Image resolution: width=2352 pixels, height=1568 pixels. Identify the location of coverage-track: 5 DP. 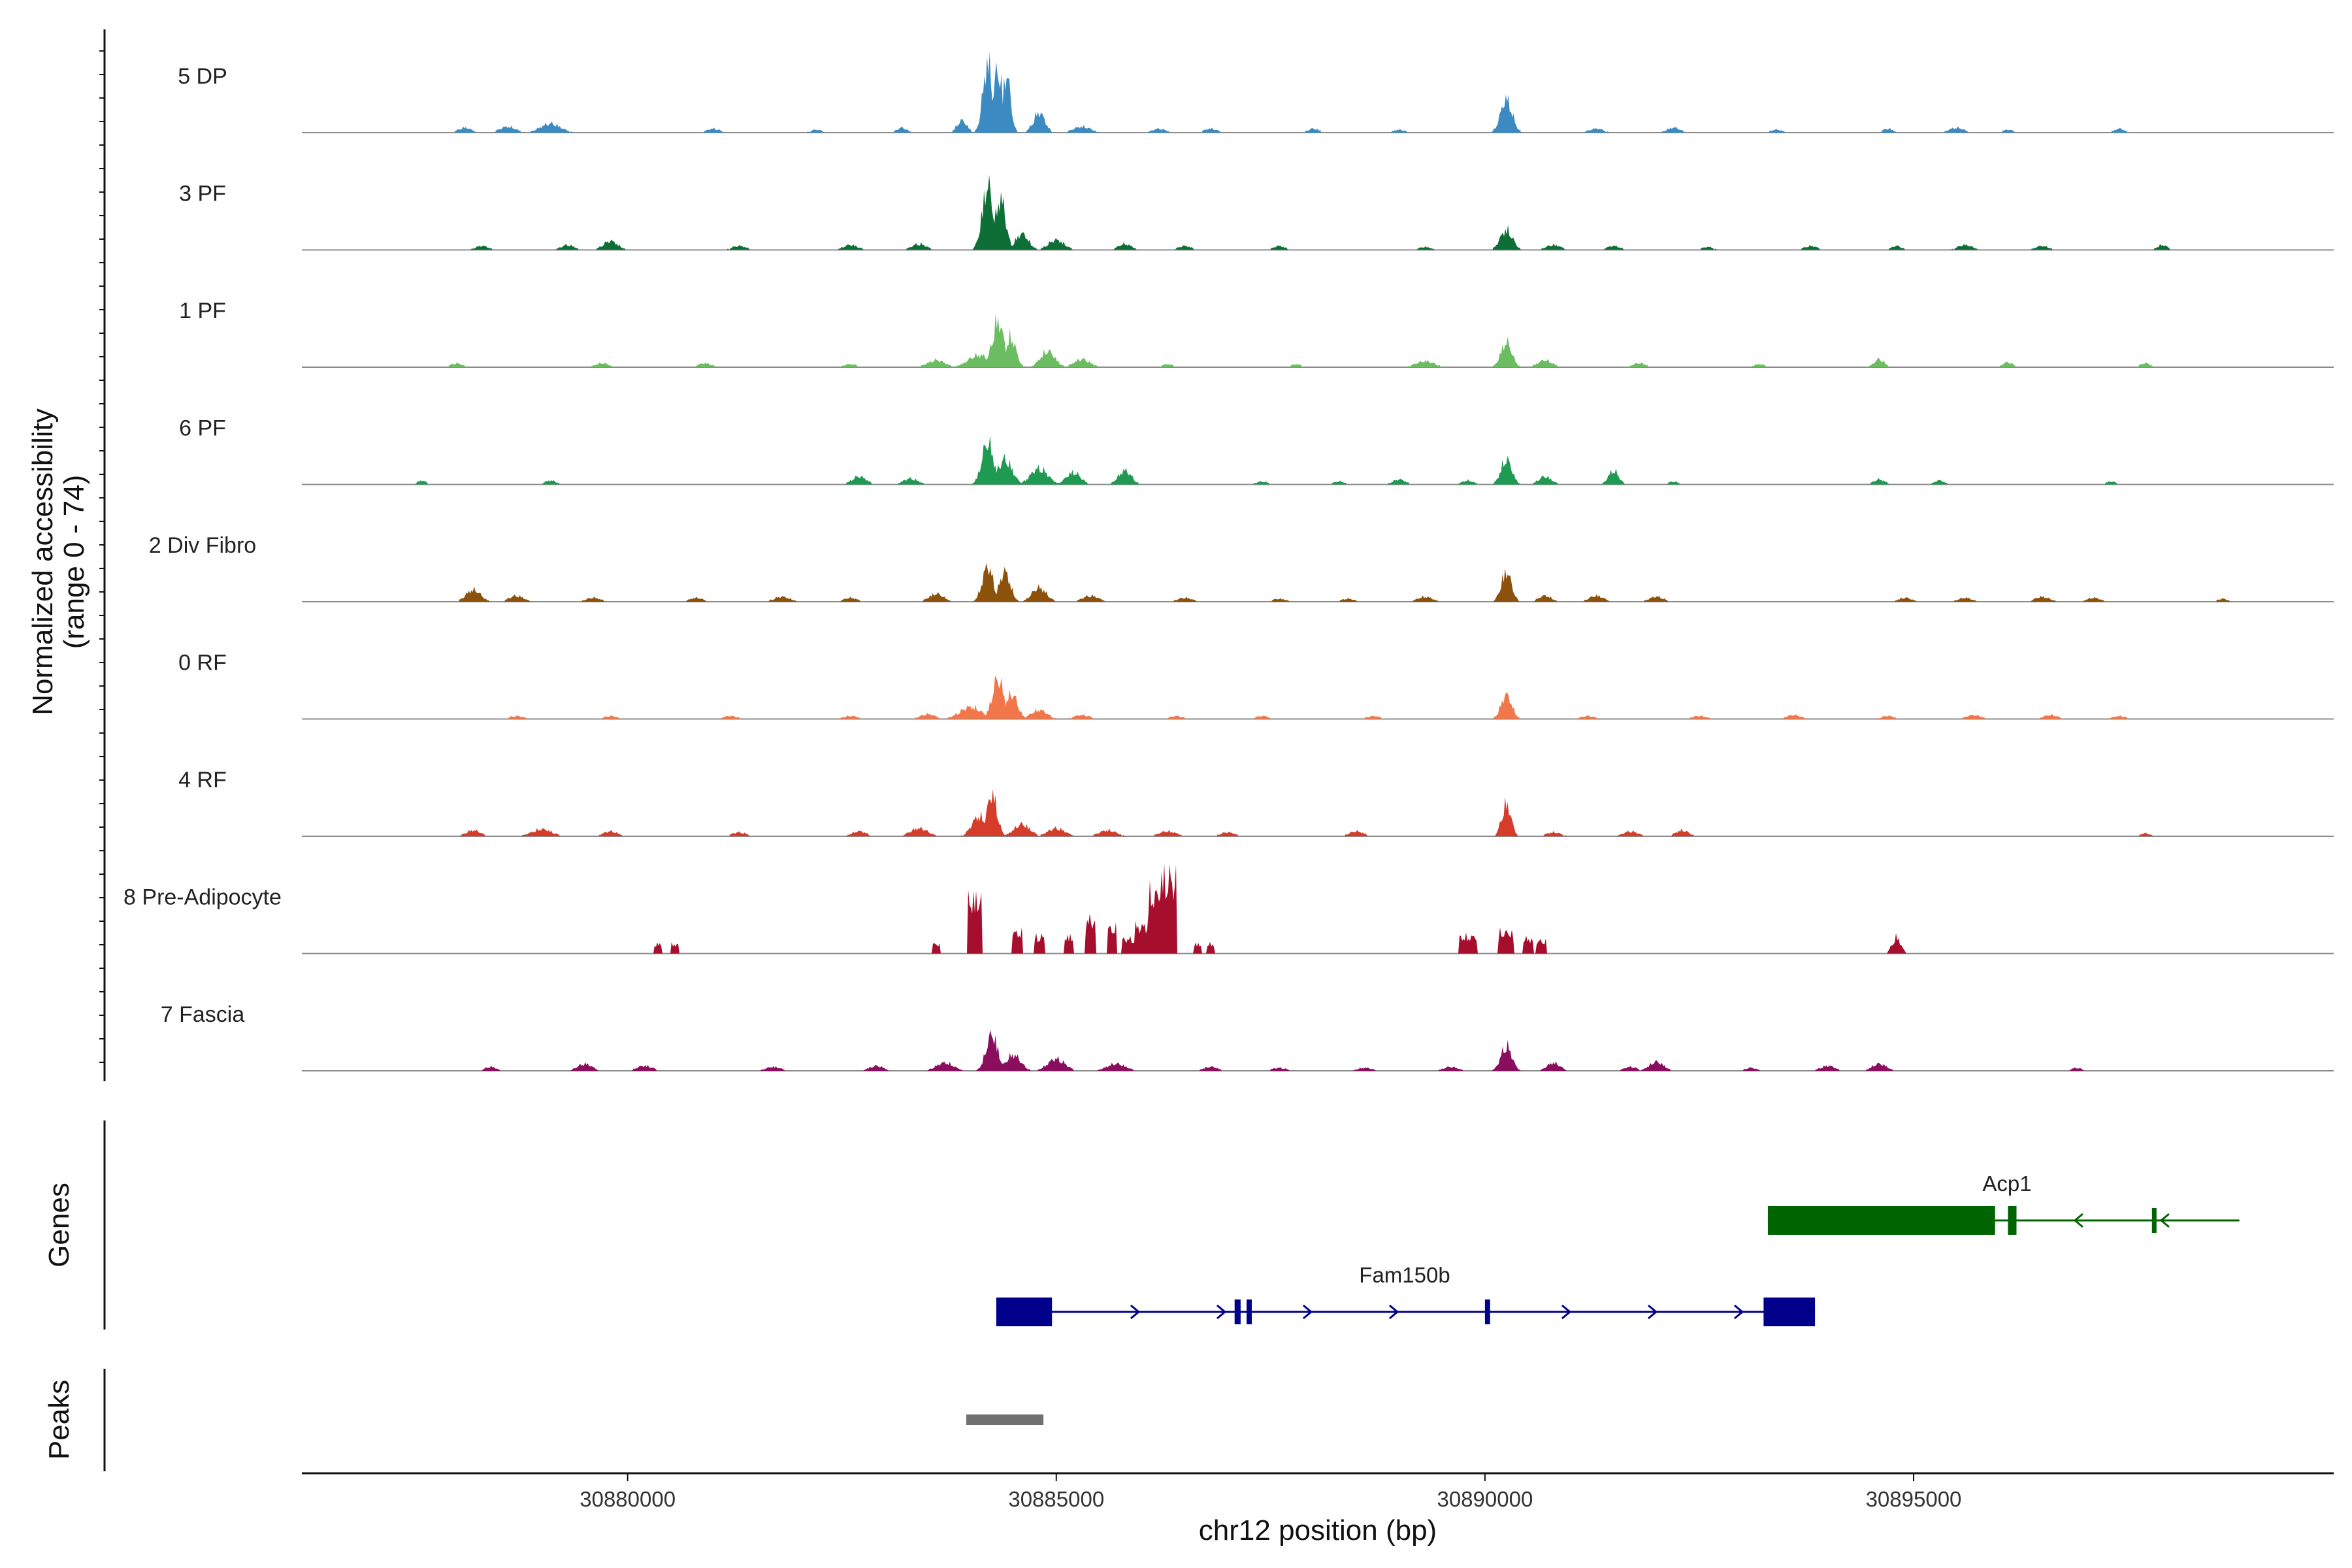
(1256, 92).